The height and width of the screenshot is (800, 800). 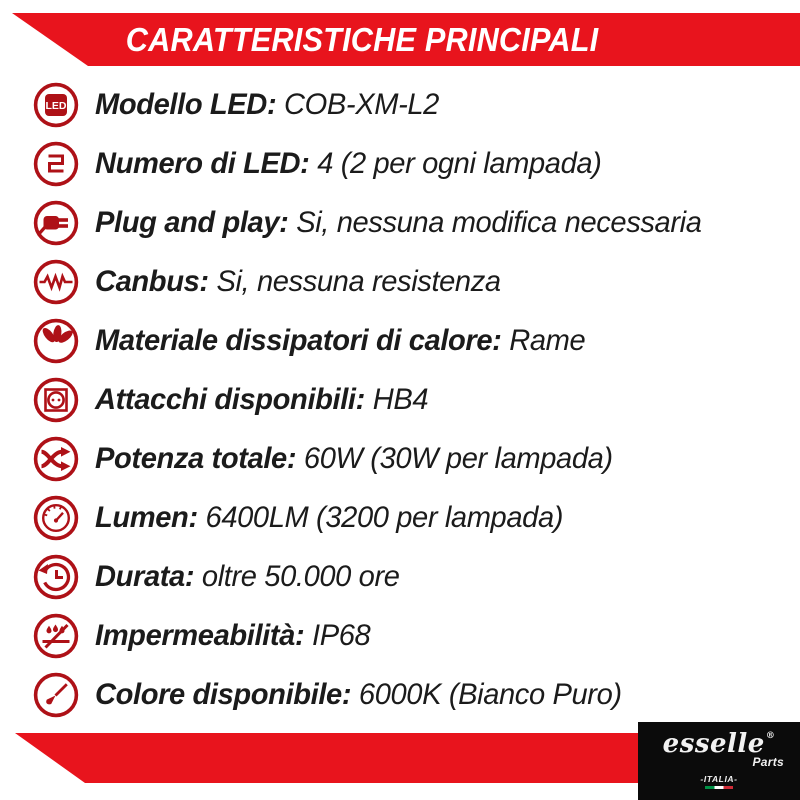 I want to click on spec-label: Canbus:, so click(x=152, y=281).